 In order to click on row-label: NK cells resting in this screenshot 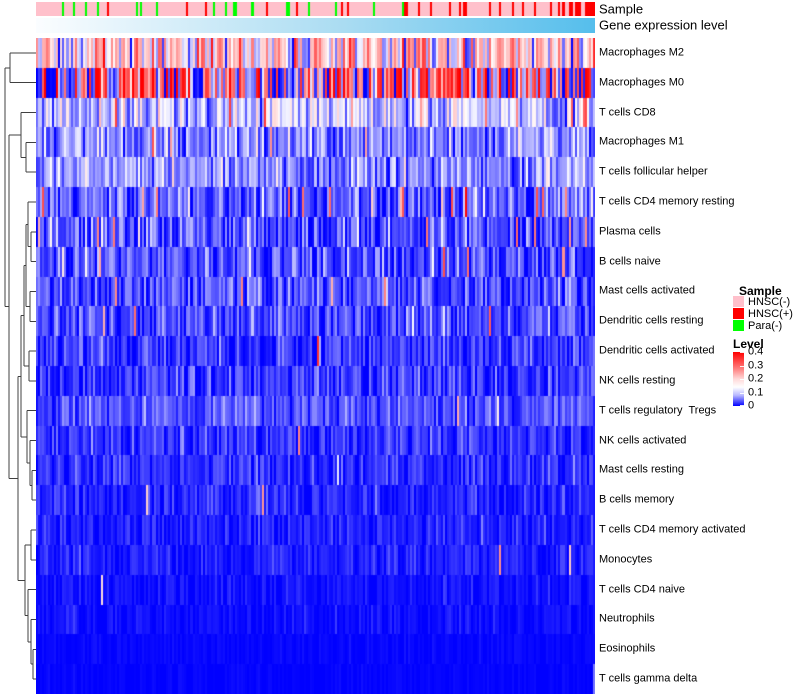, I will do `click(637, 380)`.